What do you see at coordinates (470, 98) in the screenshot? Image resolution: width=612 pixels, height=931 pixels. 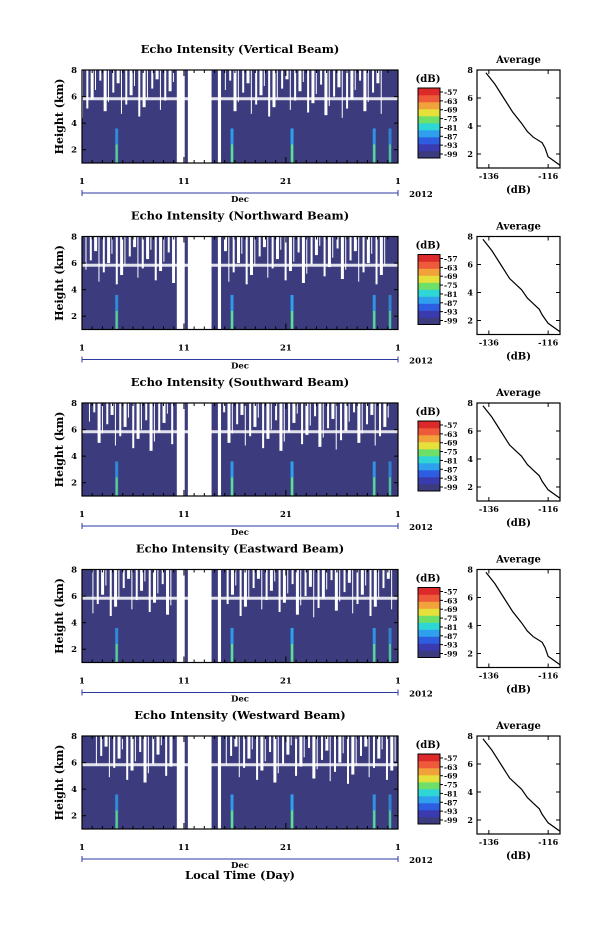 I see `profile-y-tick-label: 6` at bounding box center [470, 98].